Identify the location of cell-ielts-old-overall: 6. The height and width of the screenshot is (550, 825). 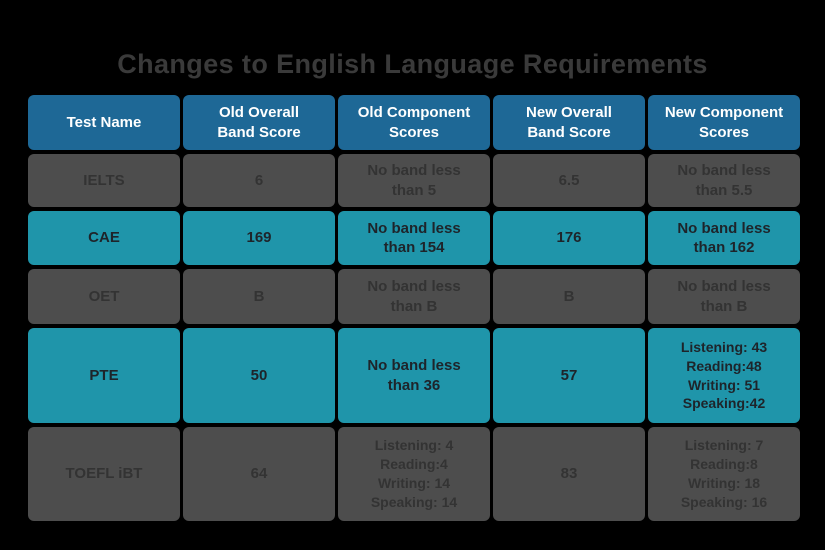
(259, 180).